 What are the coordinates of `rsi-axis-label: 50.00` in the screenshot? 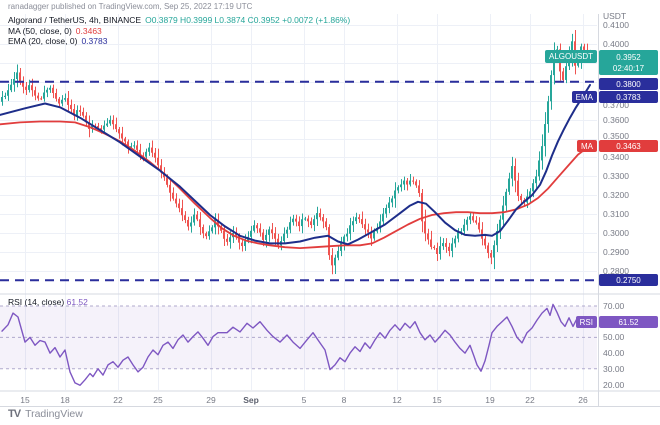 It's located at (614, 337).